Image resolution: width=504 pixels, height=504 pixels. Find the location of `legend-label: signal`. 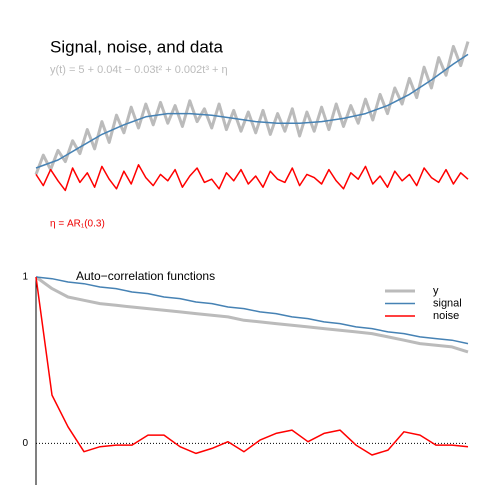

legend-label: signal is located at coordinates (447, 303).